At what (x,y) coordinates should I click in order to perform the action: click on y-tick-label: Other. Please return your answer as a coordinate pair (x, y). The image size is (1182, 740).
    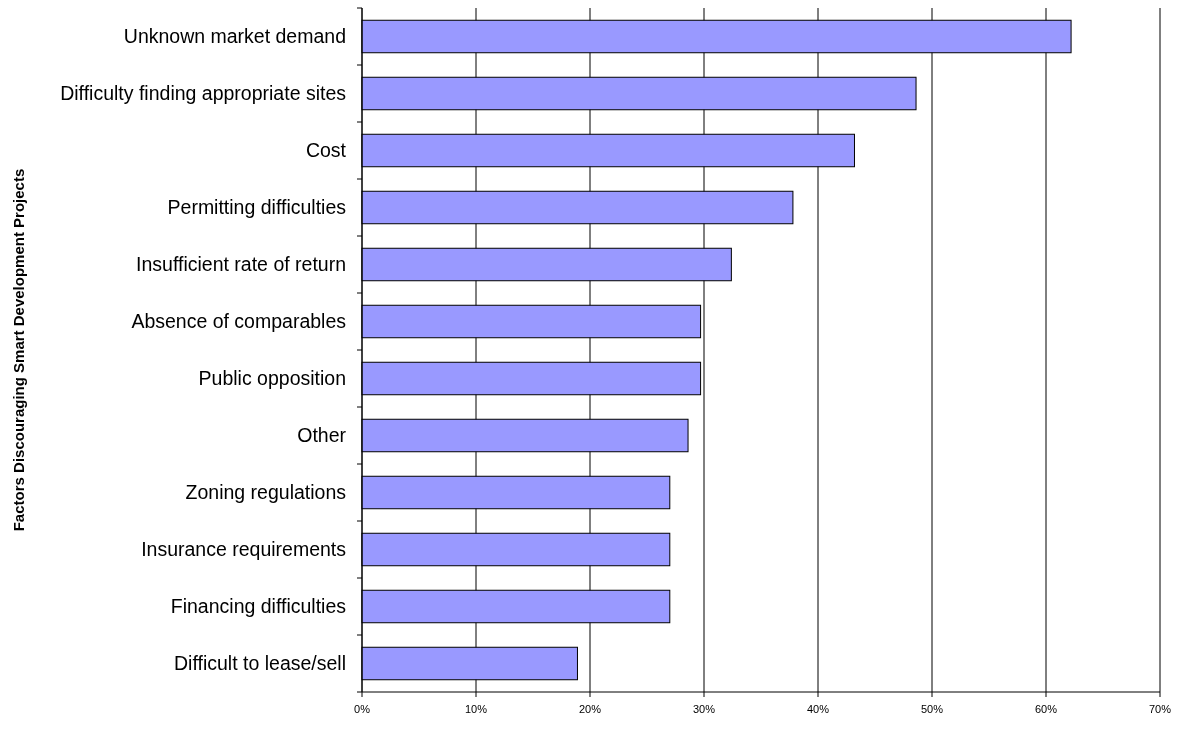
    Looking at the image, I should click on (322, 435).